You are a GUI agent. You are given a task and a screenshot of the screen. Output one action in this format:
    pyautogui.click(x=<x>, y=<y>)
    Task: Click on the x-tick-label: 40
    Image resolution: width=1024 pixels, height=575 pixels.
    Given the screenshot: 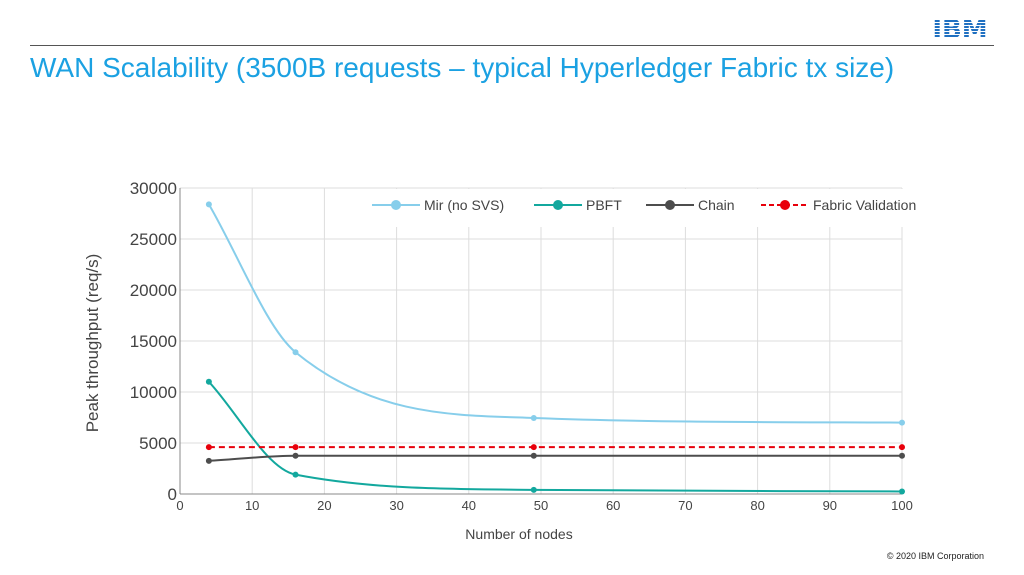 What is the action you would take?
    pyautogui.click(x=469, y=505)
    